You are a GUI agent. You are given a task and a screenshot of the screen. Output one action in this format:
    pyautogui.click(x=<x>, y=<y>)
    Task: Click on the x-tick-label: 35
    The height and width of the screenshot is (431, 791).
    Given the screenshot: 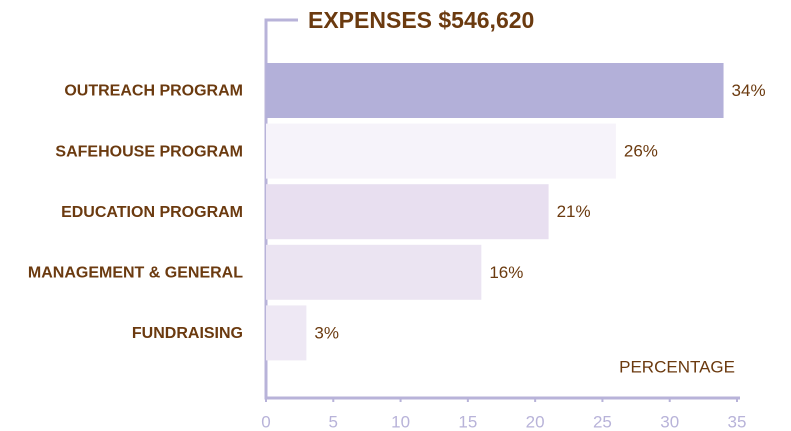 What is the action you would take?
    pyautogui.click(x=737, y=421)
    